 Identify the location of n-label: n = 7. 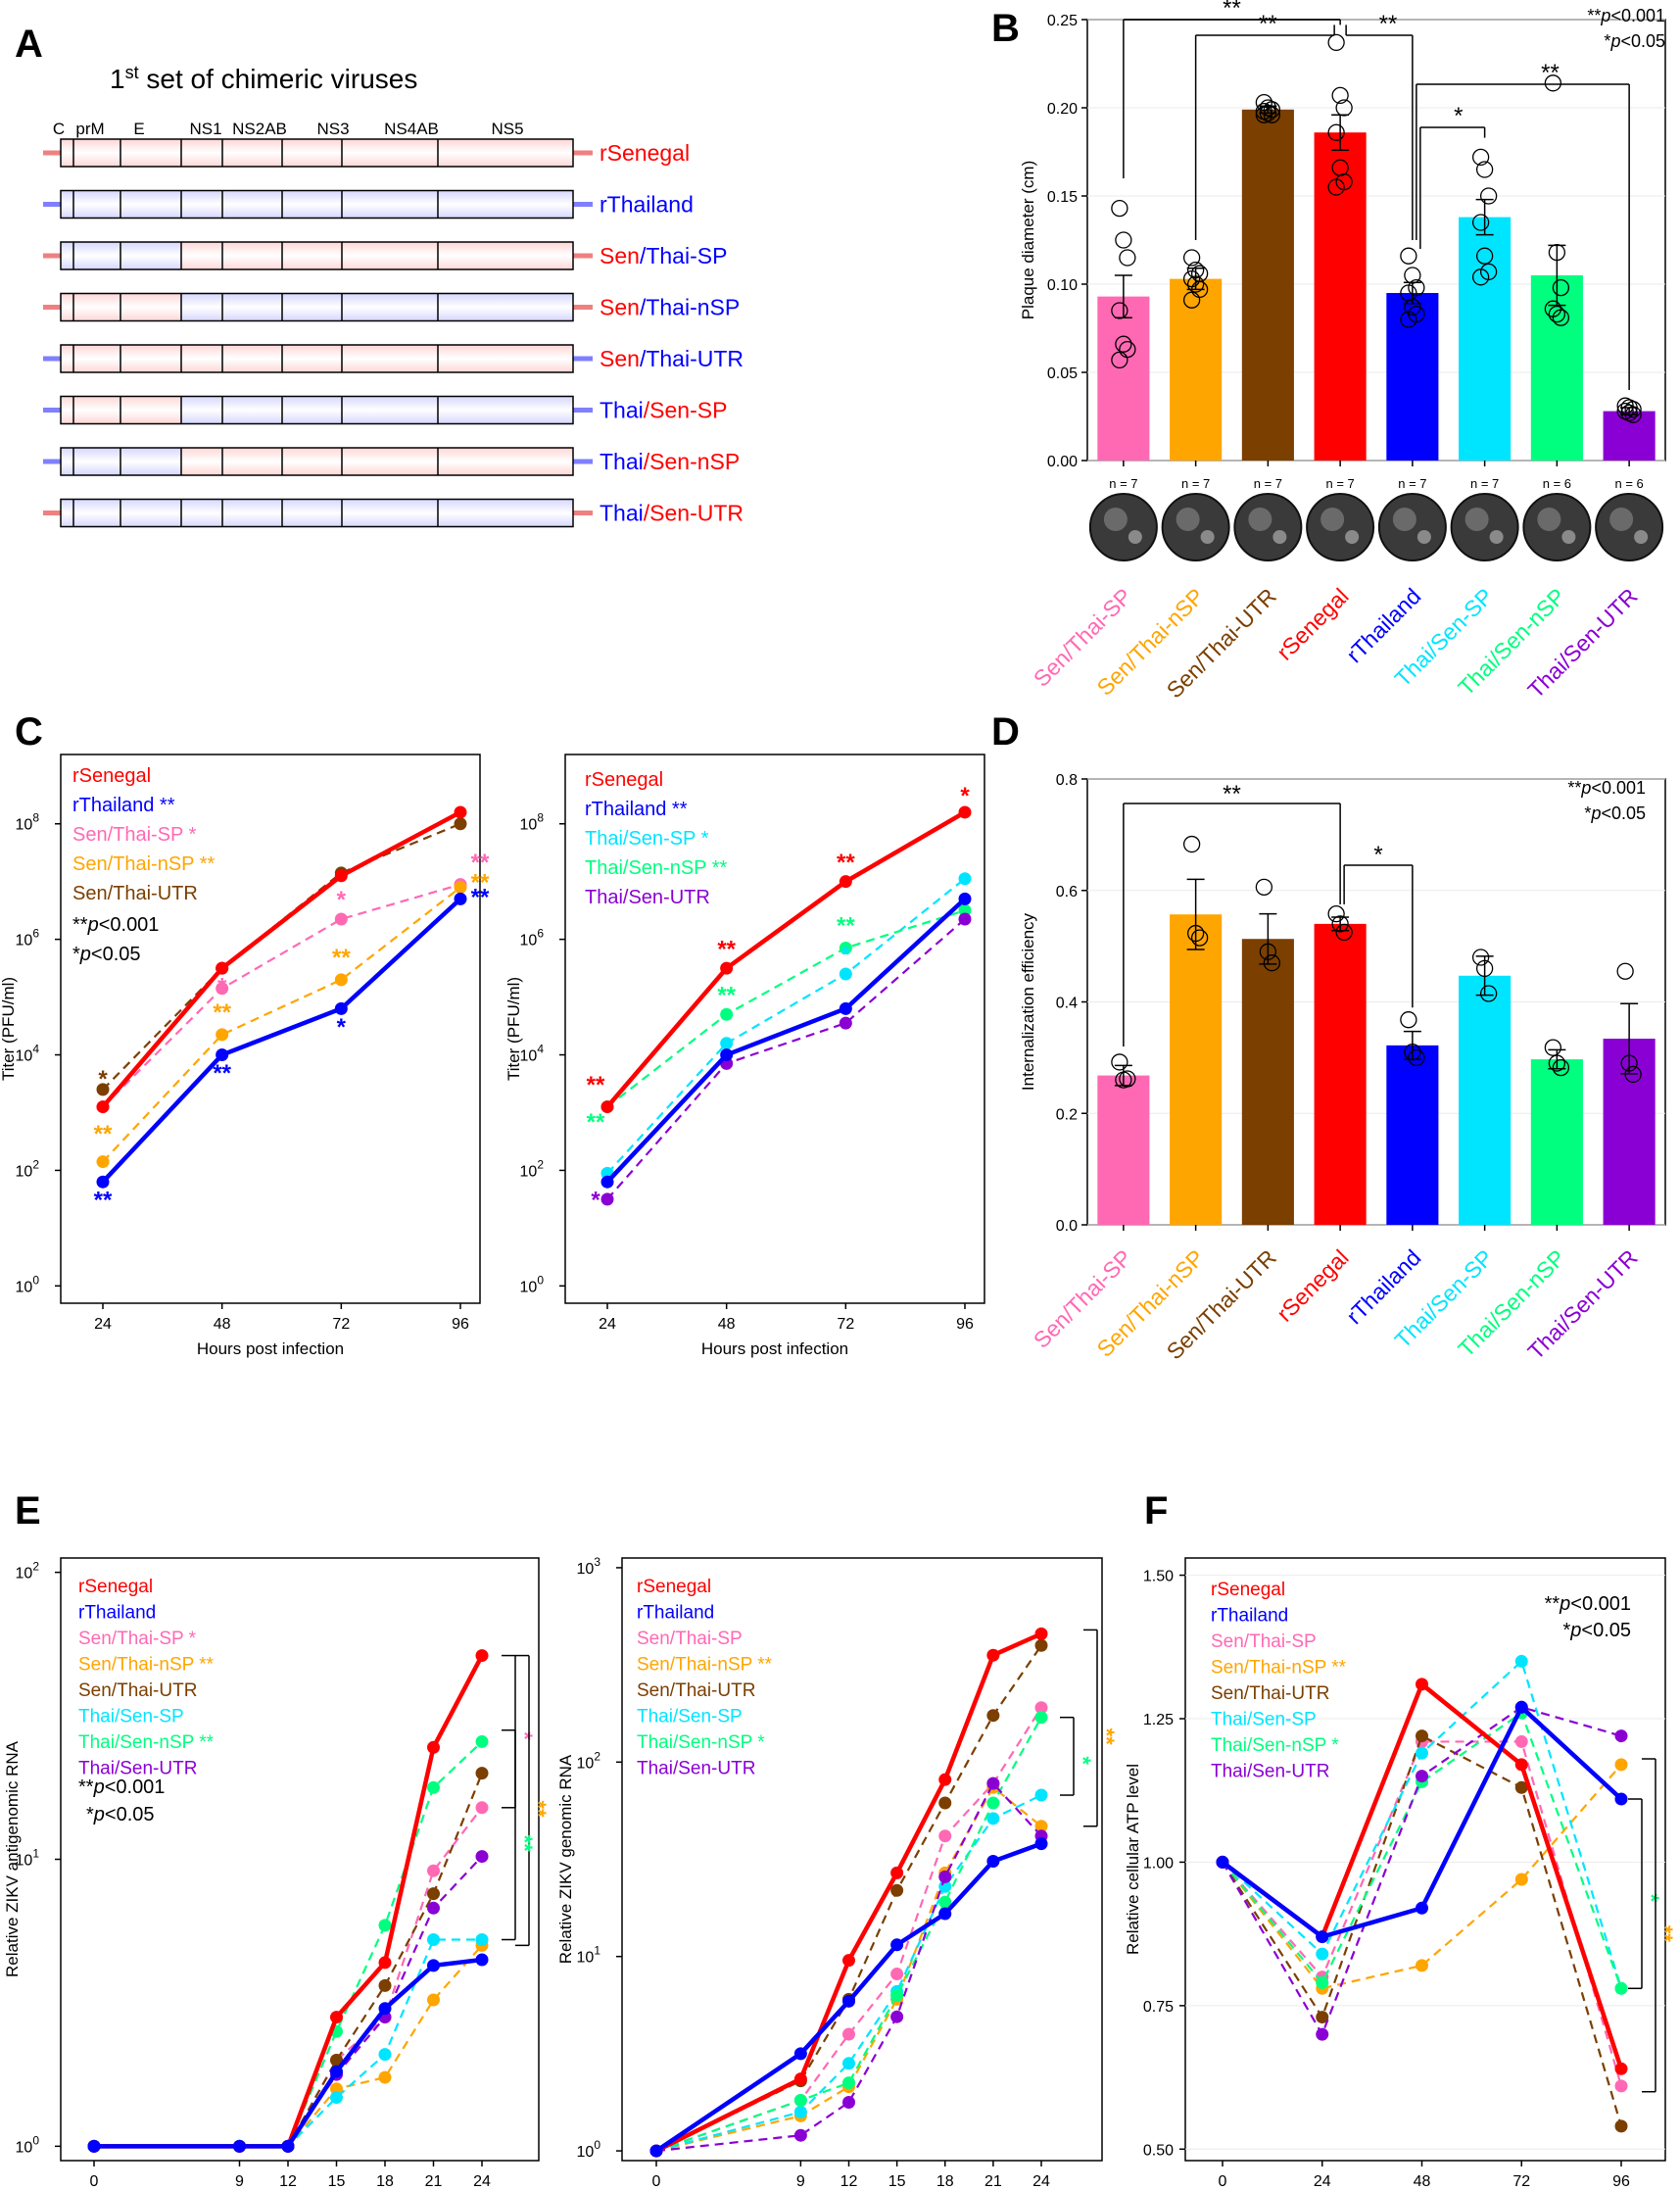
(1412, 484).